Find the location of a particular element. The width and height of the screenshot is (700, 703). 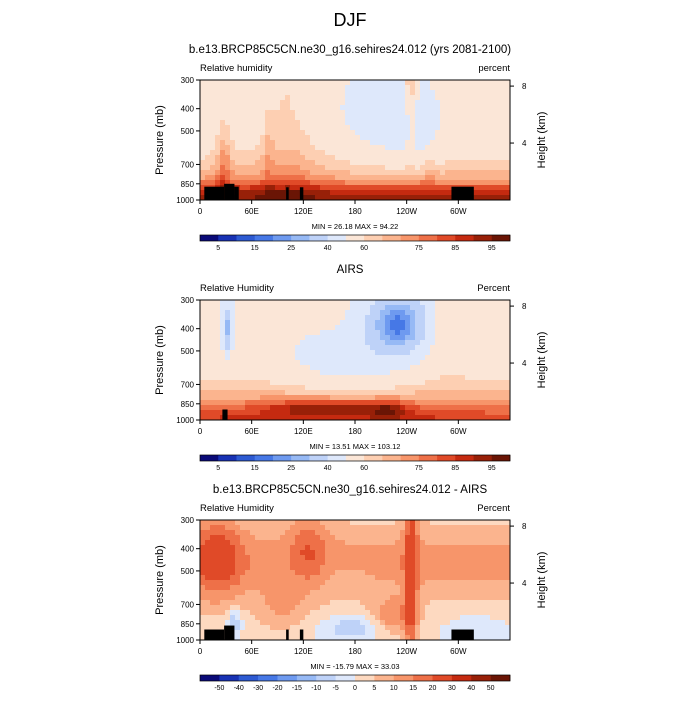

x-tick-label: 0 is located at coordinates (200, 431).